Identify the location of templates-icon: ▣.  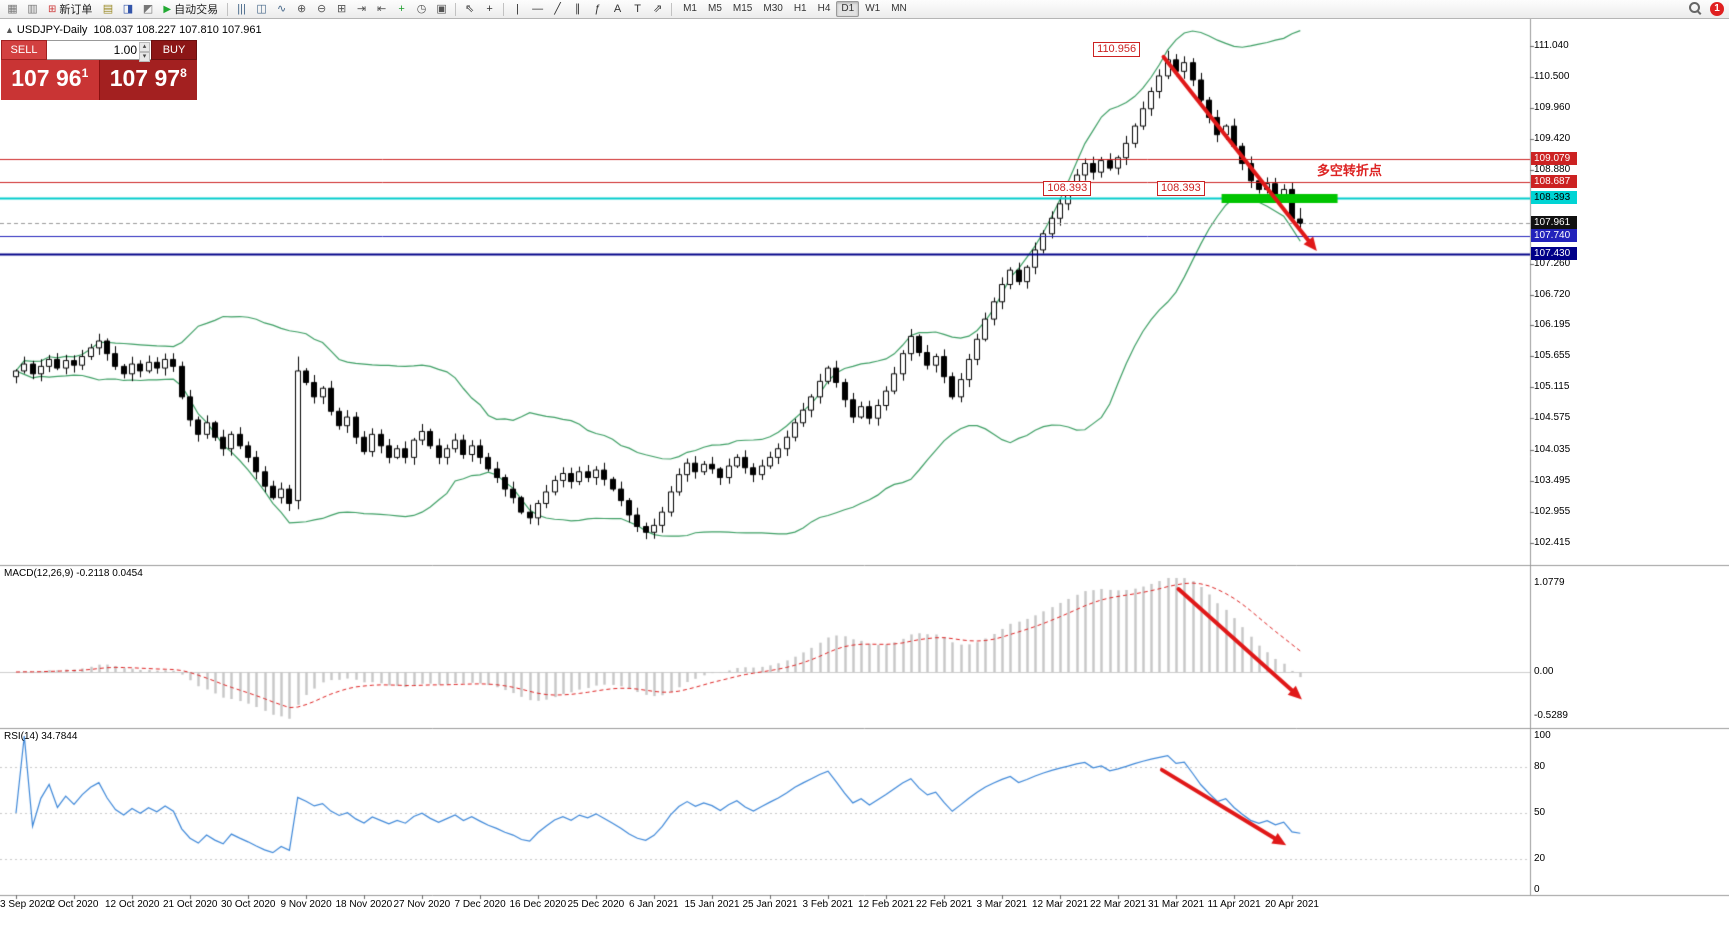
(441, 8).